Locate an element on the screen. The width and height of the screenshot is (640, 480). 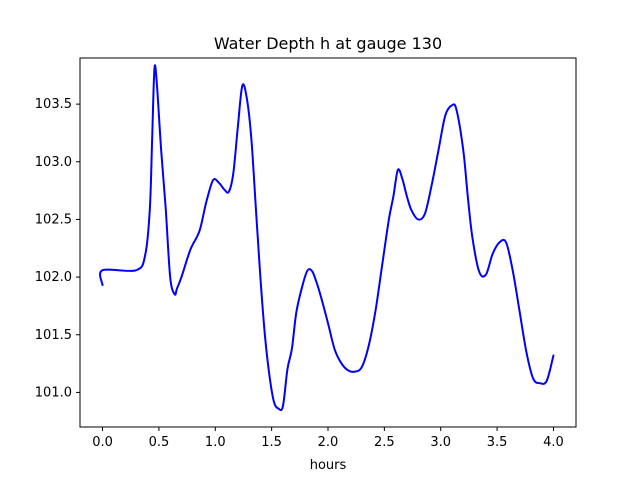
x-tick-label: 0.5 is located at coordinates (159, 442).